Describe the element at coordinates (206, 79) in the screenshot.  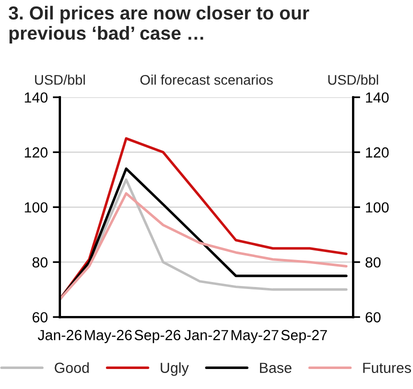
I see `chart-subtitle: Oil forecast scenarios` at that location.